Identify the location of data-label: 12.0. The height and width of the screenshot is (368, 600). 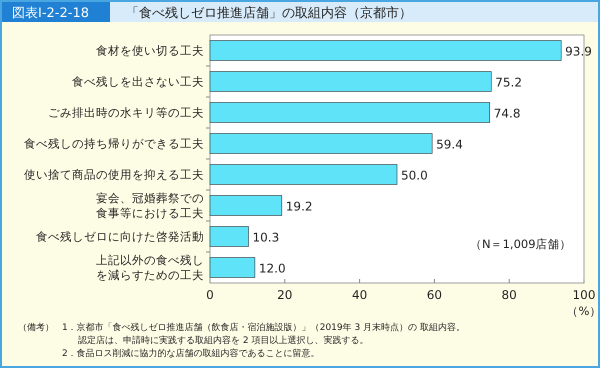
(272, 269).